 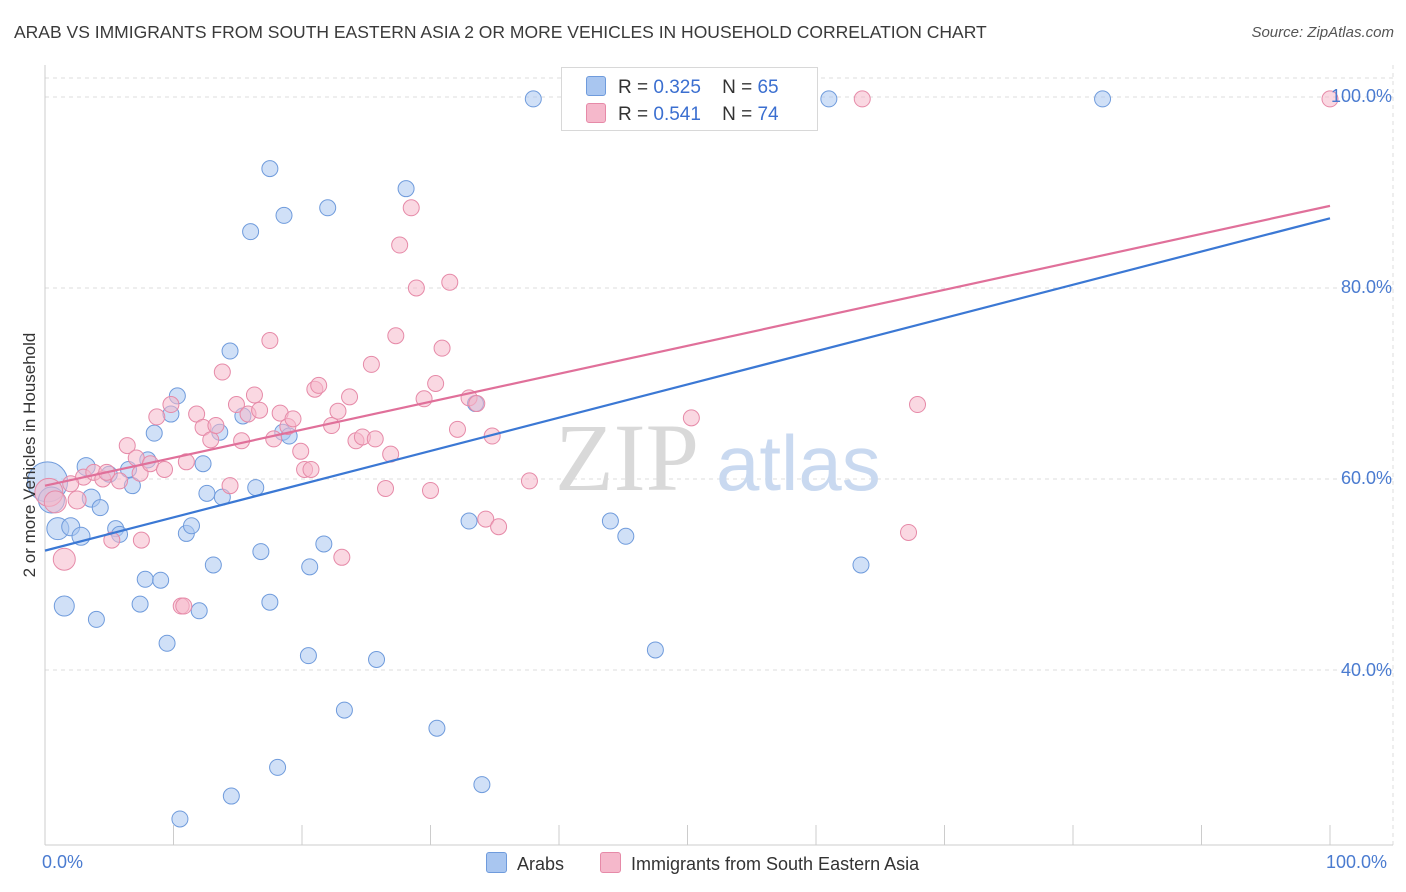 What do you see at coordinates (29, 455) in the screenshot?
I see `y-axis-label: 2 or more Vehicles in Household` at bounding box center [29, 455].